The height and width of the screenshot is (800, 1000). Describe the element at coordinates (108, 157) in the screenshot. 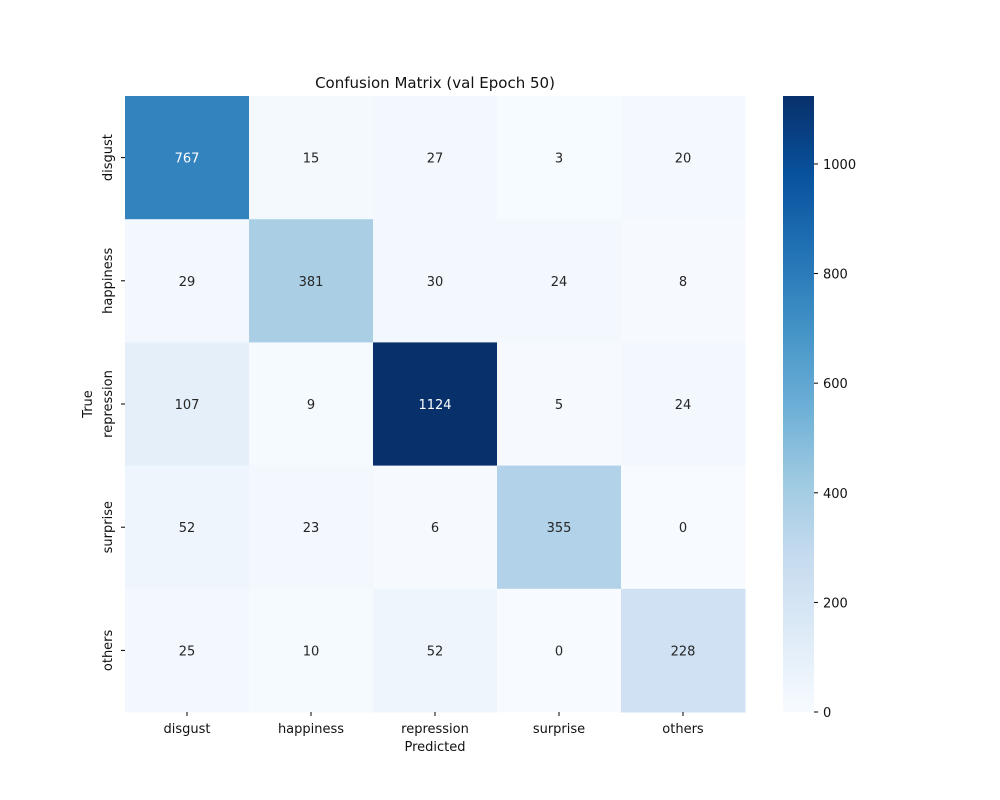

I see `y-tick-label: disgust` at that location.